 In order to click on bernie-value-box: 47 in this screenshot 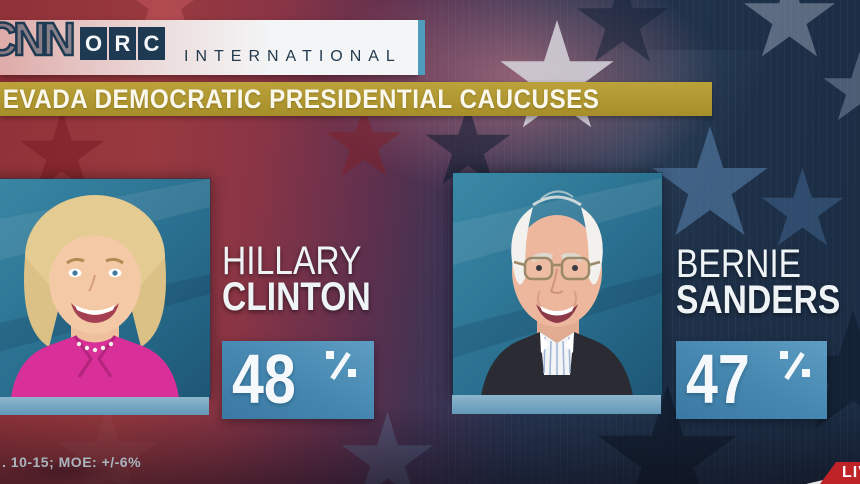, I will do `click(751, 379)`.